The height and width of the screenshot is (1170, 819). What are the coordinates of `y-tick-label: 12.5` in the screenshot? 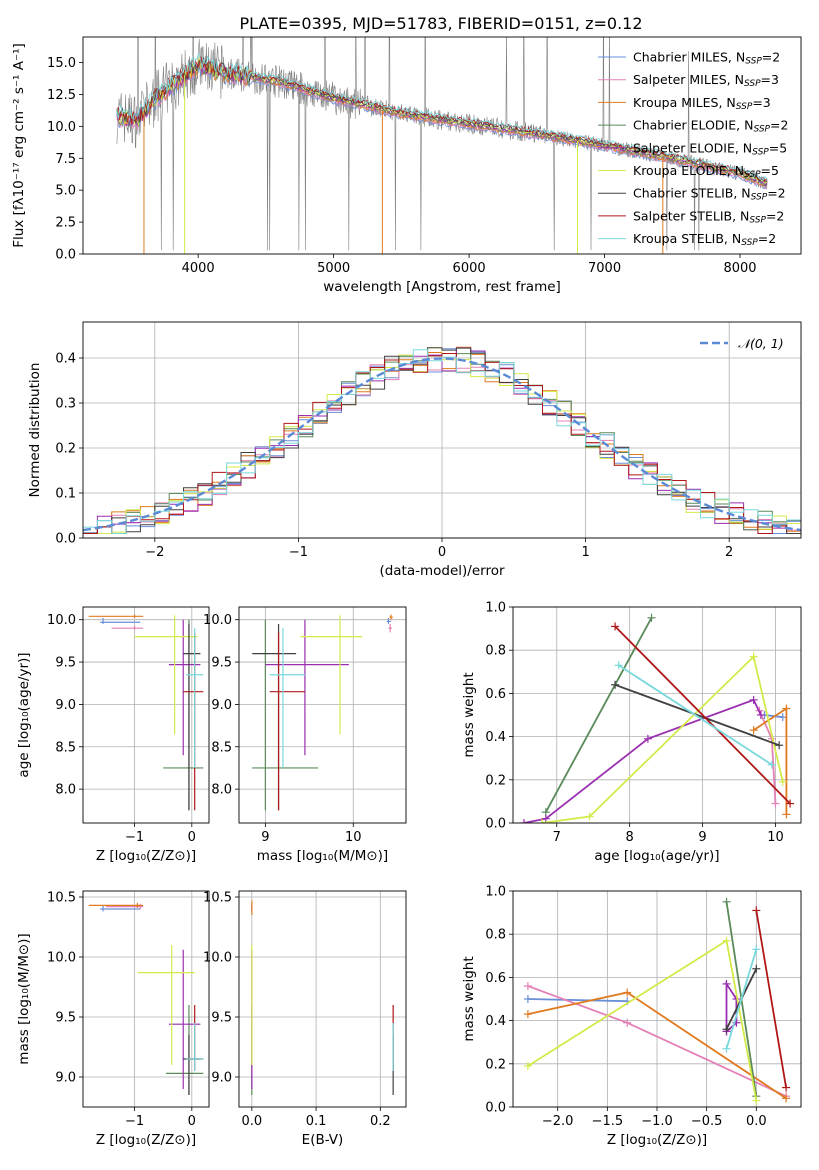 It's located at (61, 95).